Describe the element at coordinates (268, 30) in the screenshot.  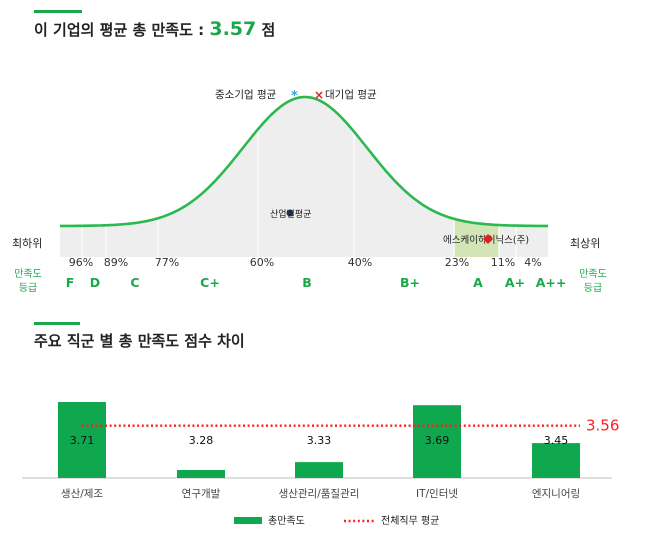
I see `score-unit: 점` at that location.